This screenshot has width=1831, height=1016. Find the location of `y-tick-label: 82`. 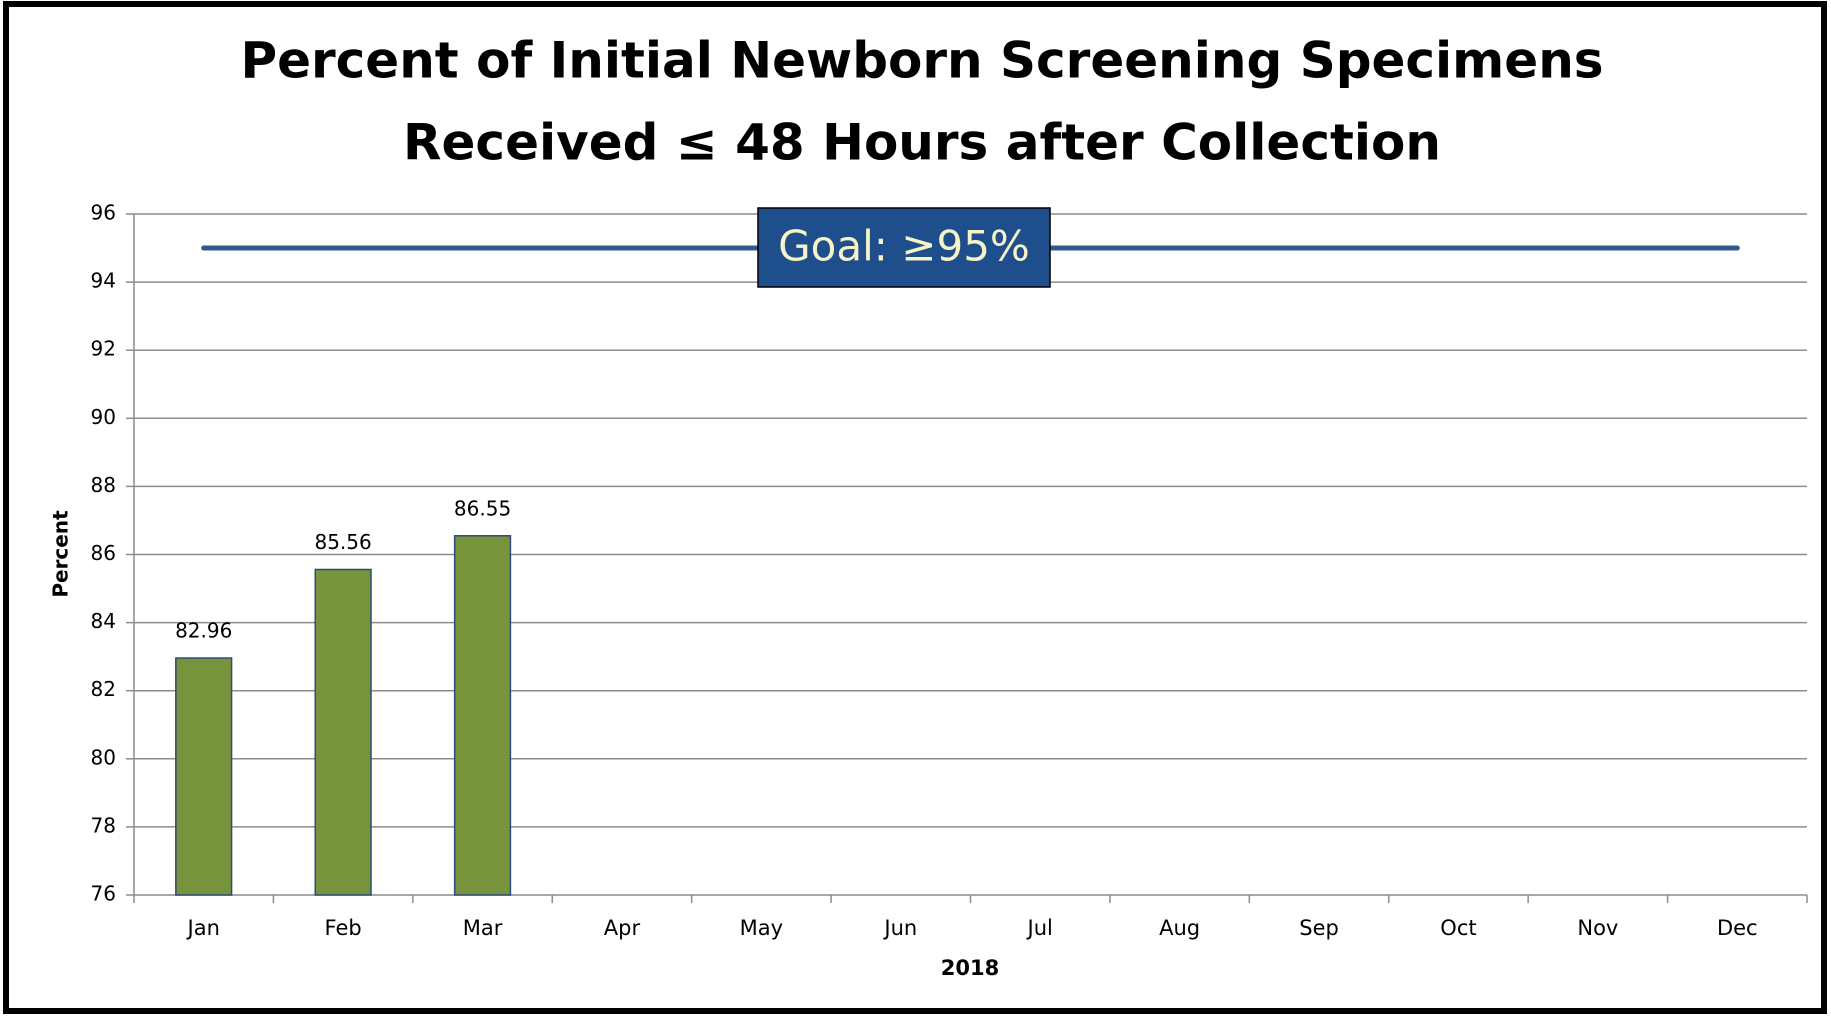

y-tick-label: 82 is located at coordinates (103, 689).